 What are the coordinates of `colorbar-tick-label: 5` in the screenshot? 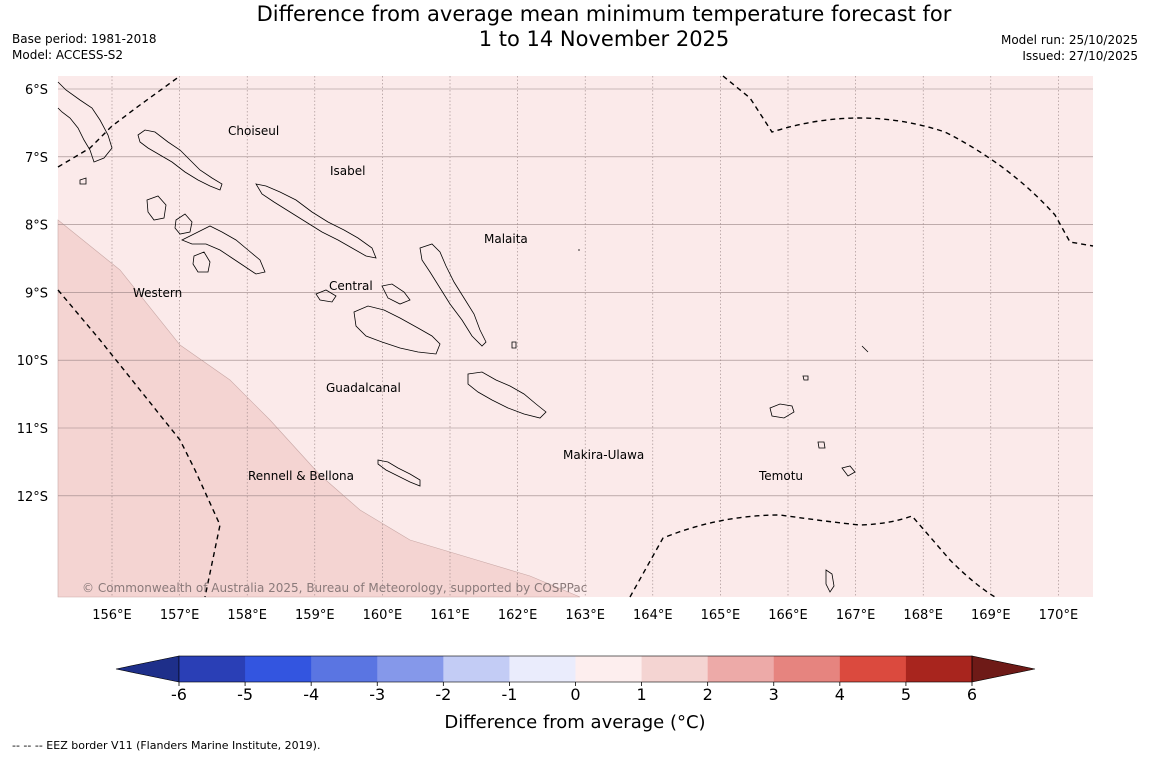 It's located at (906, 694).